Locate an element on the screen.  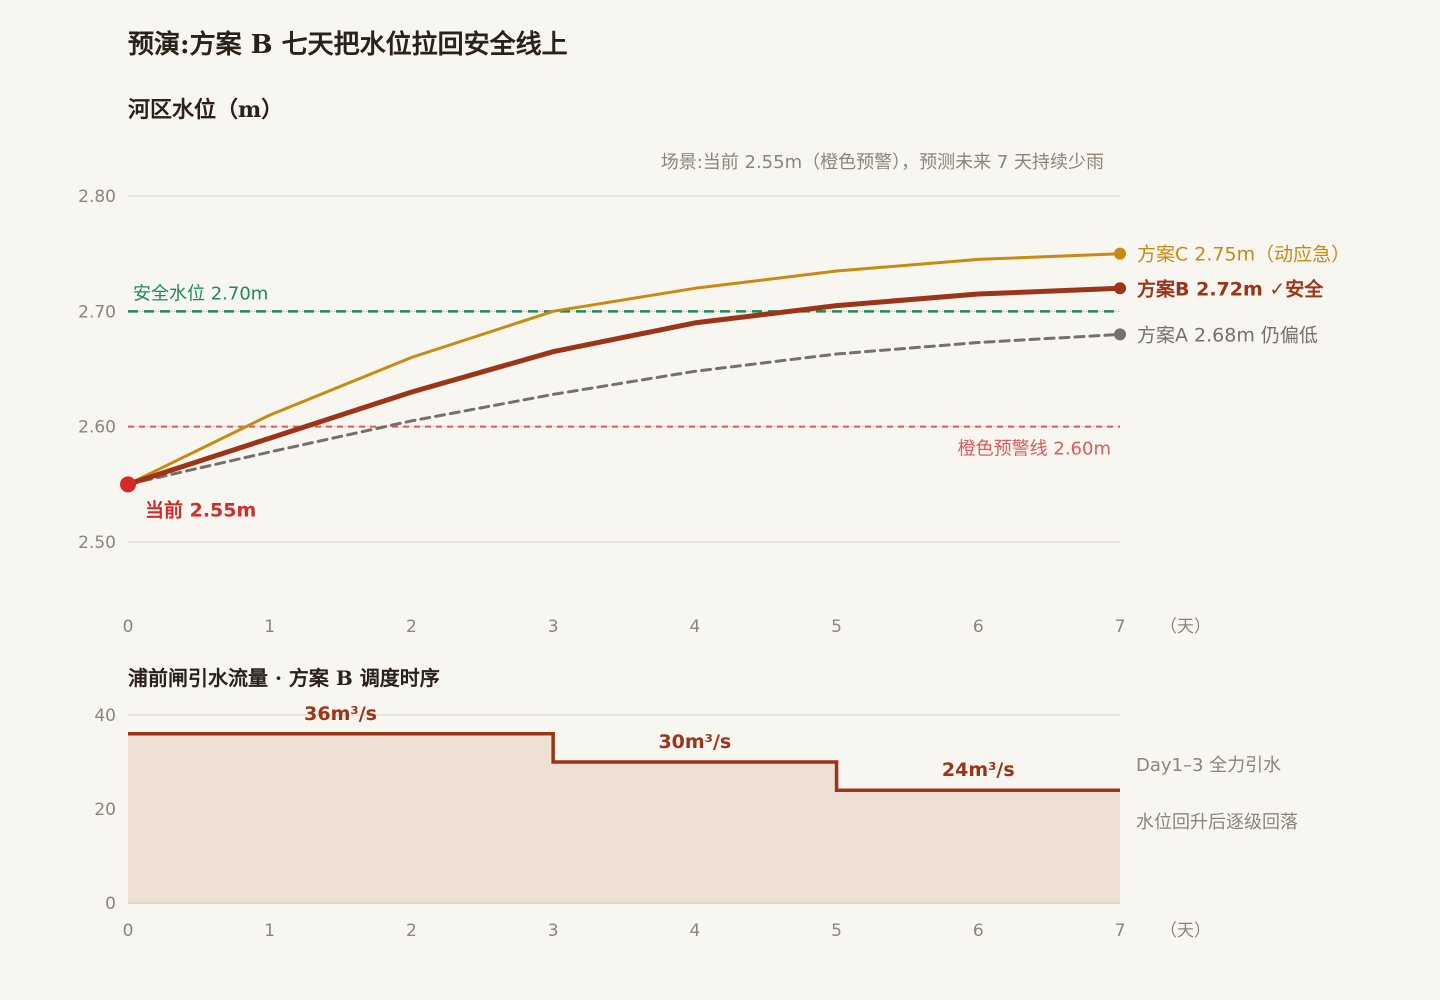
series-label-plan-c: 方案C 2.75m（动应急） is located at coordinates (1243, 255).